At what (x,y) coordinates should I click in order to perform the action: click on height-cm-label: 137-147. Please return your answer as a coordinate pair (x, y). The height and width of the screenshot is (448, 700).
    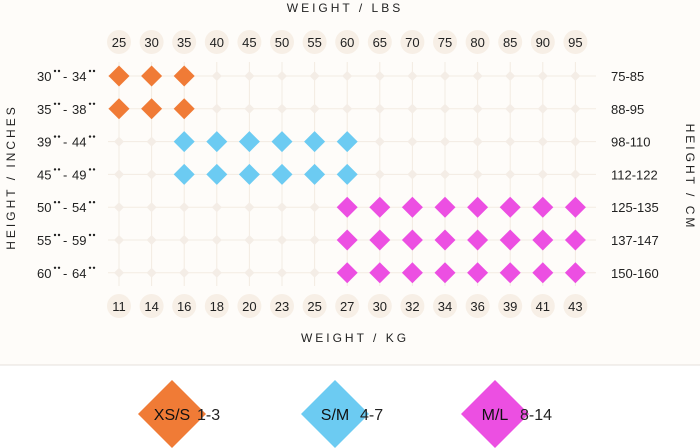
    Looking at the image, I should click on (635, 240).